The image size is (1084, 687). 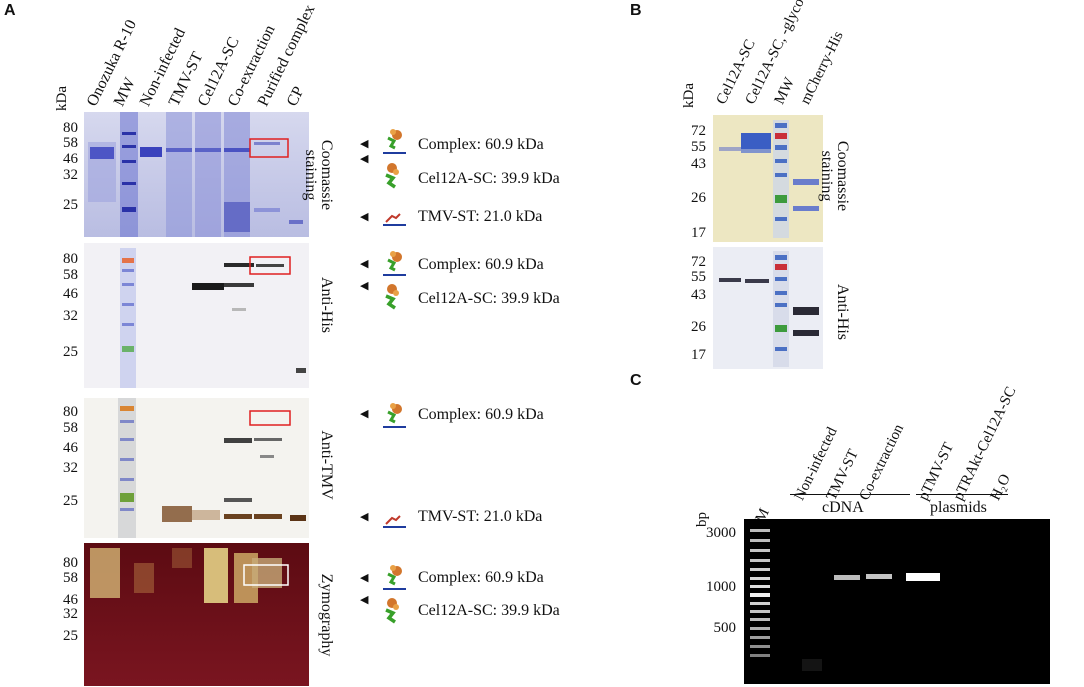 I want to click on gel-antihis-b, so click(x=768, y=308).